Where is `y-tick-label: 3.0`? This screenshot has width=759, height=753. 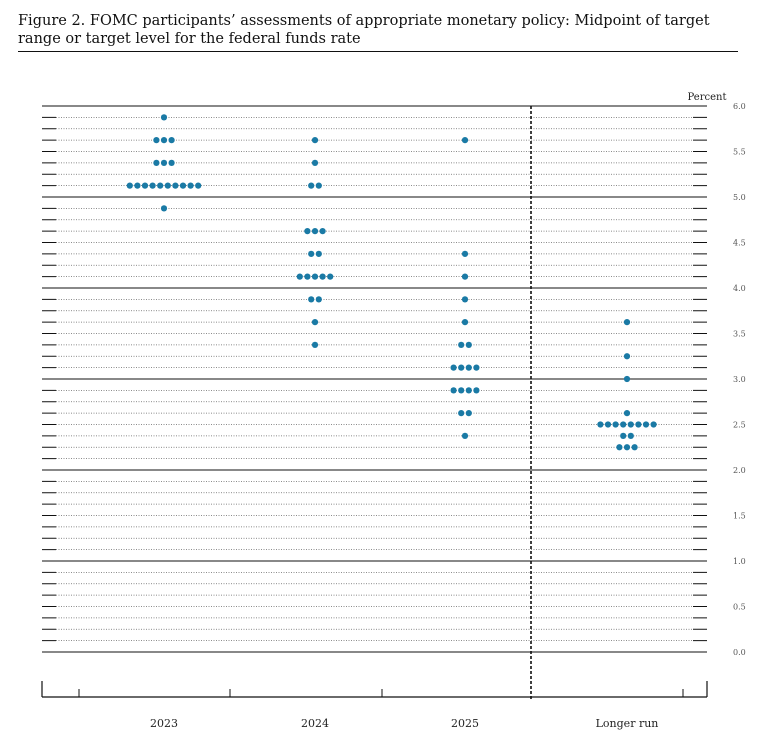
y-tick-label: 3.0 is located at coordinates (739, 379).